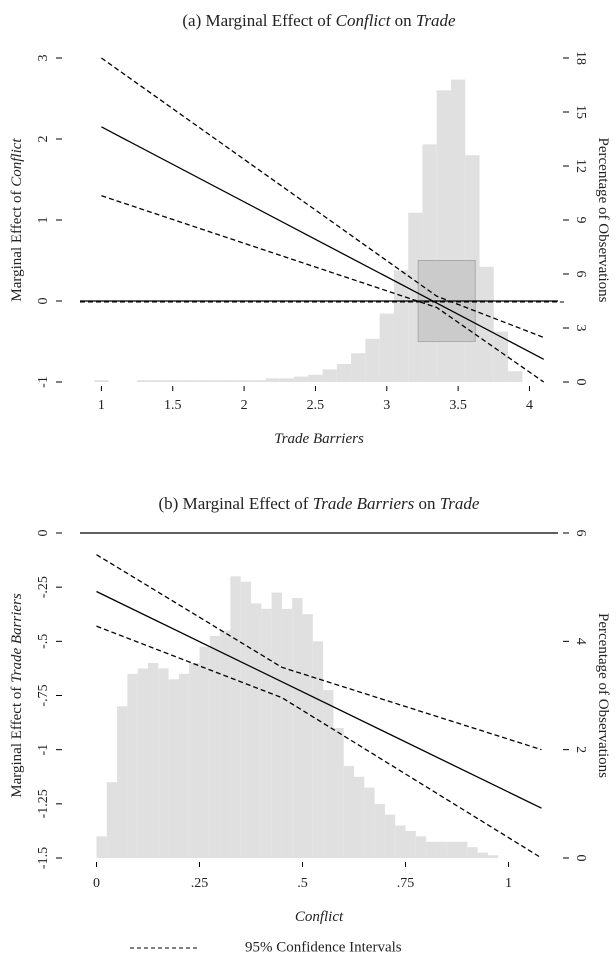 The image size is (616, 971). Describe the element at coordinates (580, 58) in the screenshot. I see `y2-tick-label: 18` at that location.